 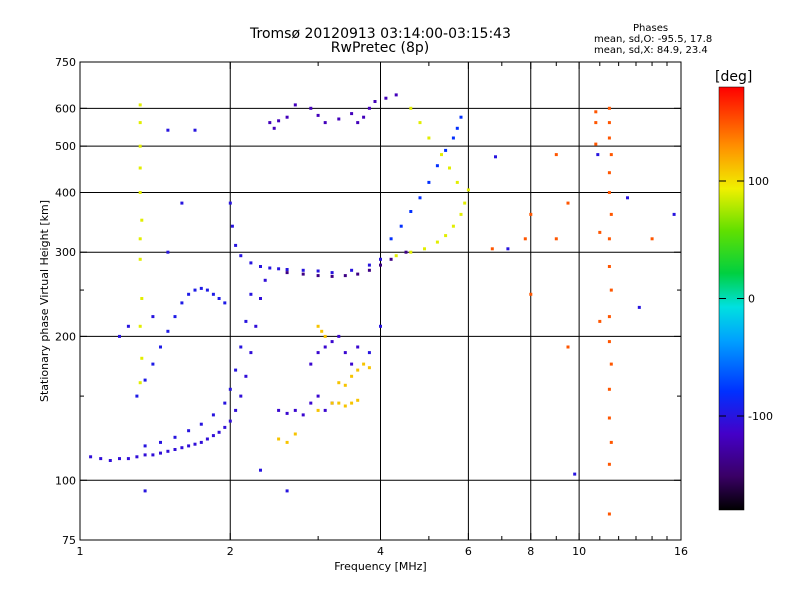 What do you see at coordinates (751, 299) in the screenshot?
I see `colorbar-tick-label: 0` at bounding box center [751, 299].